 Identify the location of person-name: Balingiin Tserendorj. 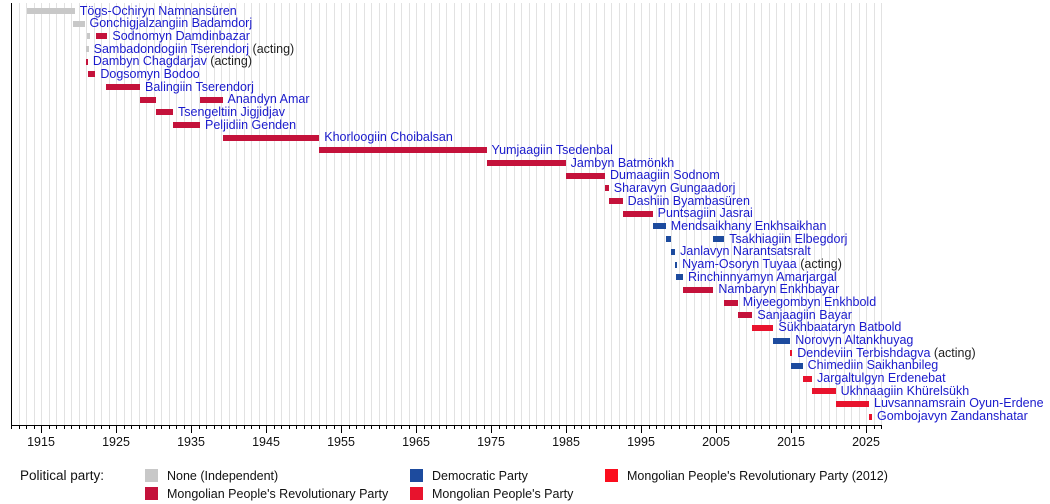
(199, 86).